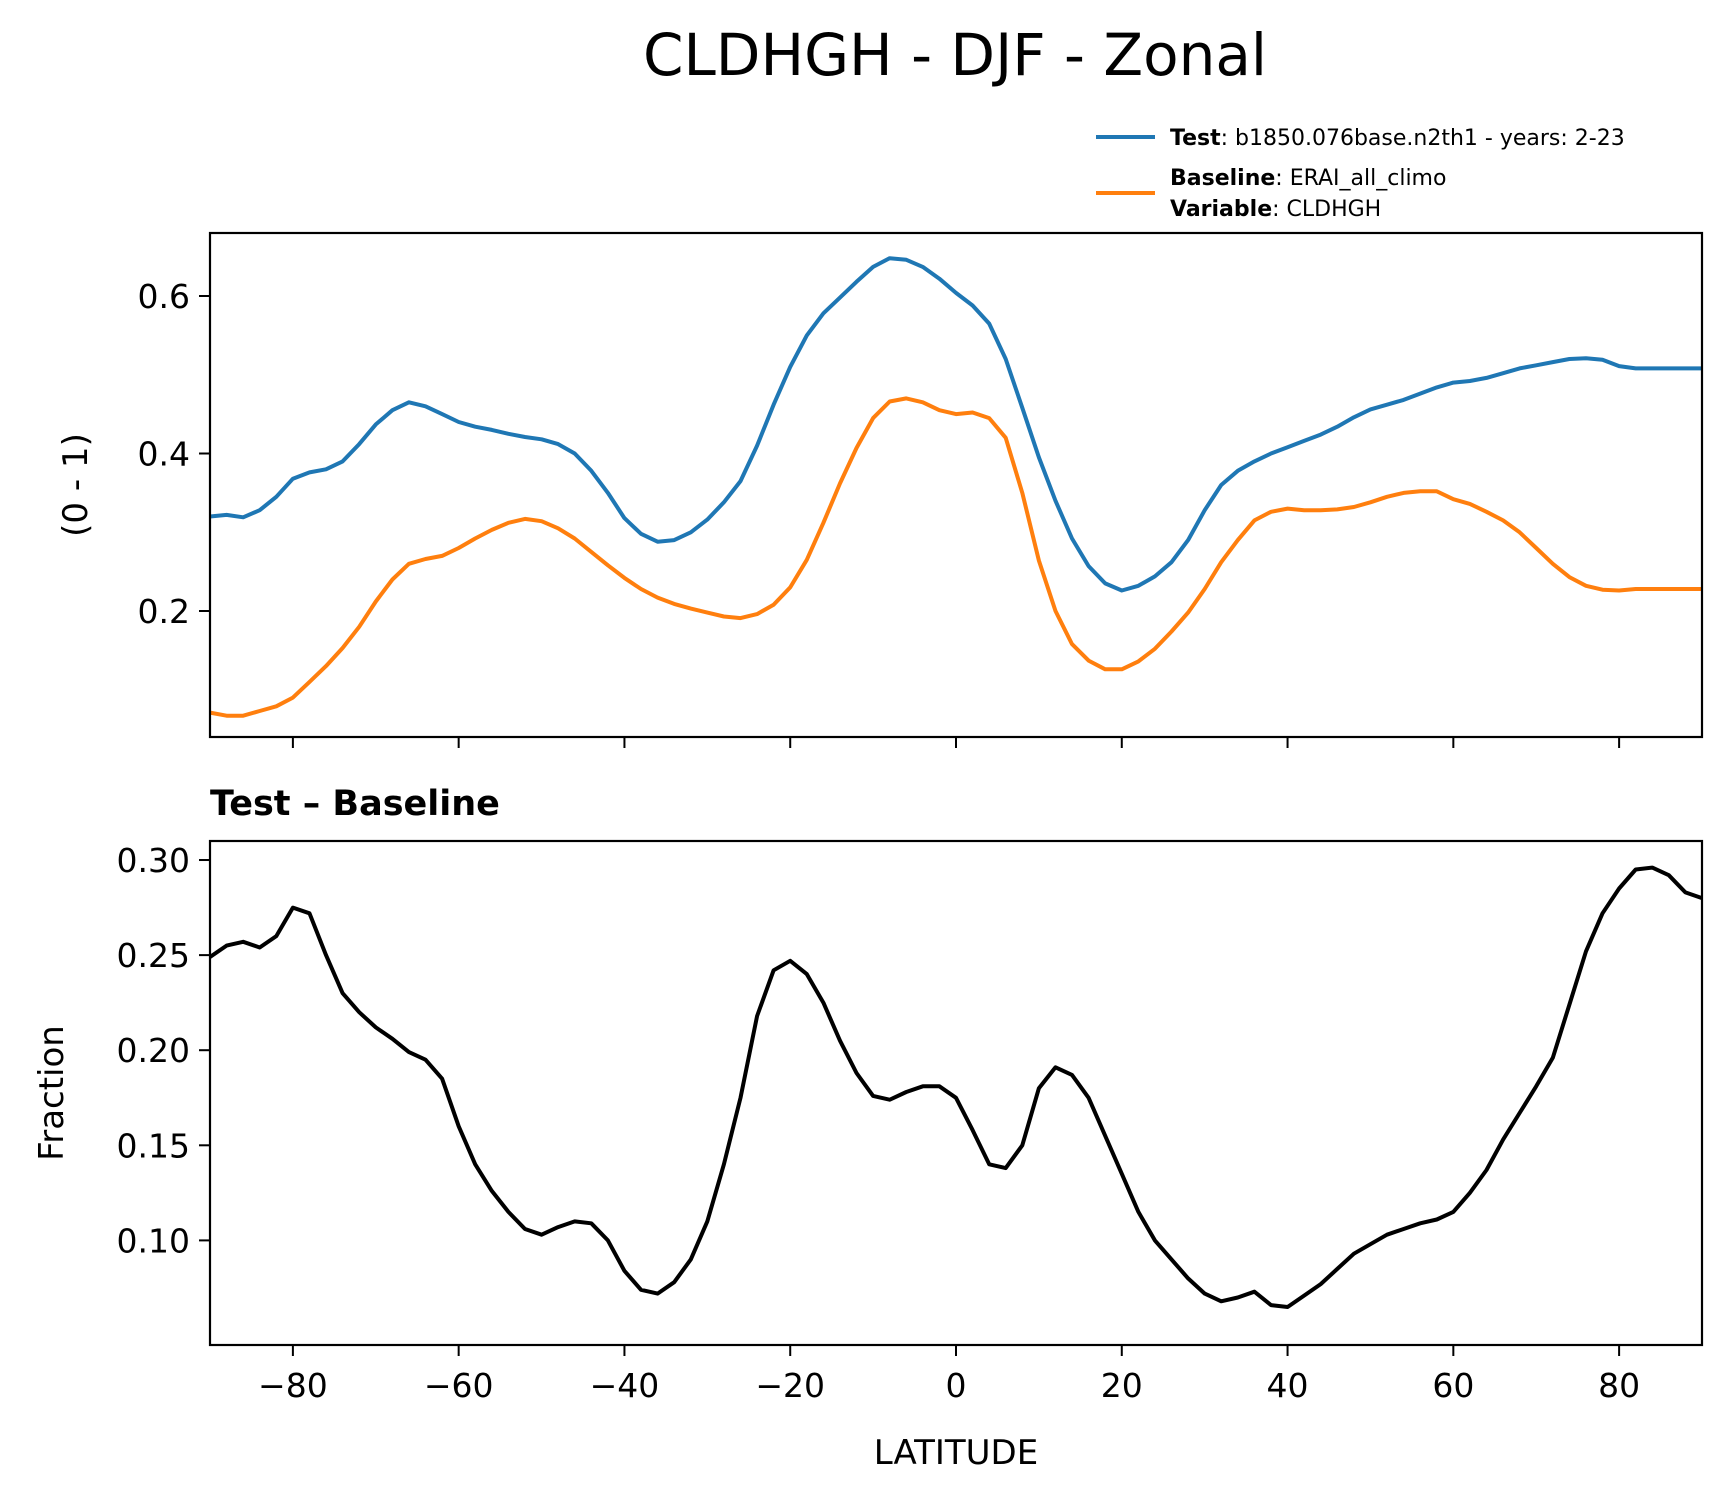  I want to click on bottom-y-tick-label: 0.25, so click(153, 955).